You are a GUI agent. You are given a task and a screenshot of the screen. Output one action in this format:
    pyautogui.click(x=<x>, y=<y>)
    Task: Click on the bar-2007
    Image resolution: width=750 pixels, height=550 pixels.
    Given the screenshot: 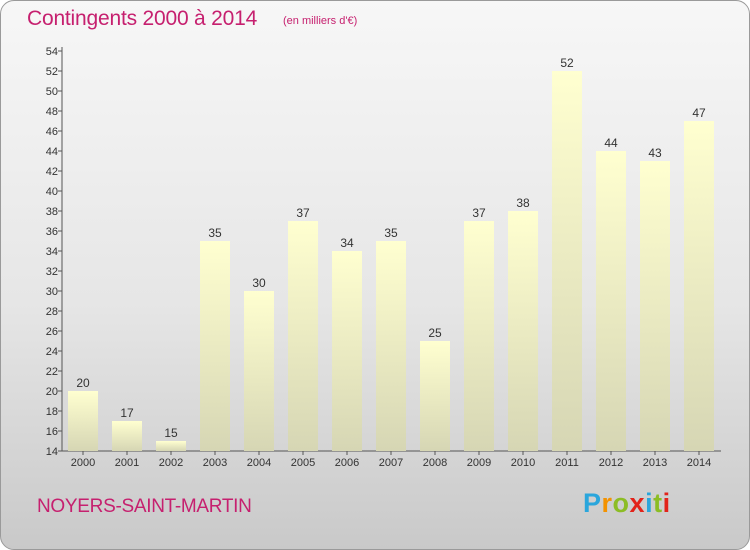 What is the action you would take?
    pyautogui.click(x=391, y=346)
    